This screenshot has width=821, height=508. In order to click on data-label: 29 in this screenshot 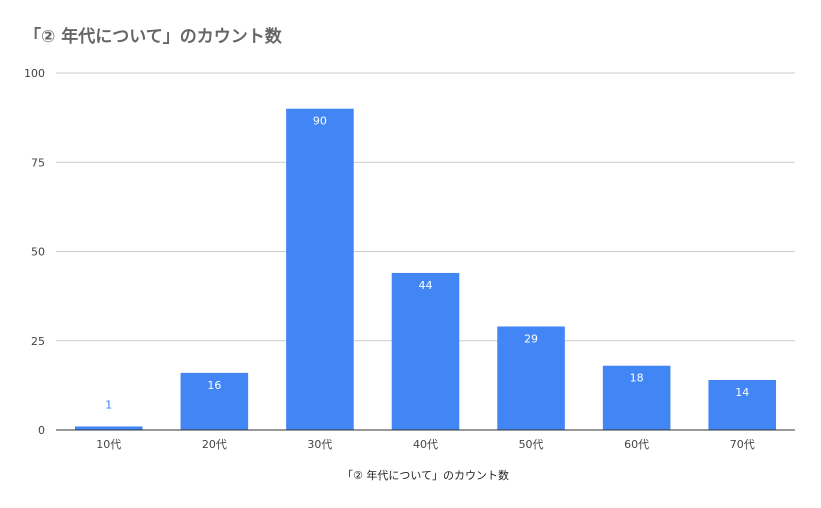, I will do `click(531, 338)`.